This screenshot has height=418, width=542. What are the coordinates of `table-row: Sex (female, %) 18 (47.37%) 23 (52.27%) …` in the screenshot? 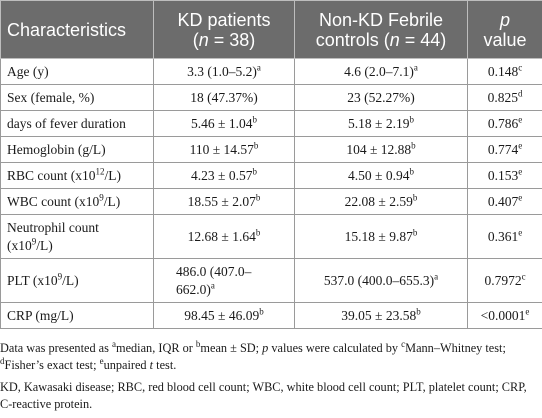 It's located at (271, 98).